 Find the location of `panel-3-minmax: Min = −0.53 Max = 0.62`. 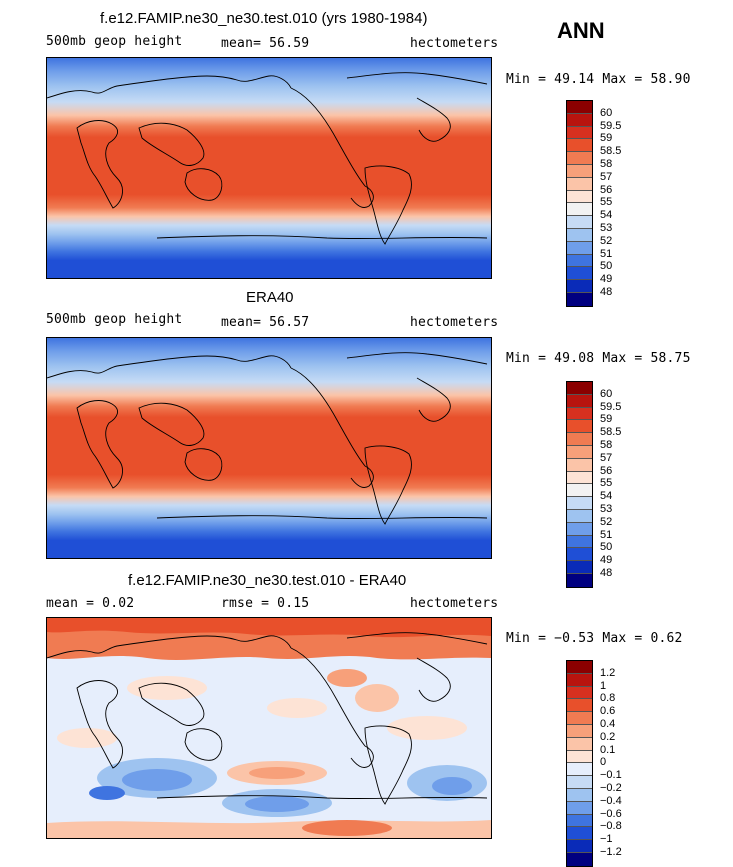

panel-3-minmax: Min = −0.53 Max = 0.62 is located at coordinates (594, 638).